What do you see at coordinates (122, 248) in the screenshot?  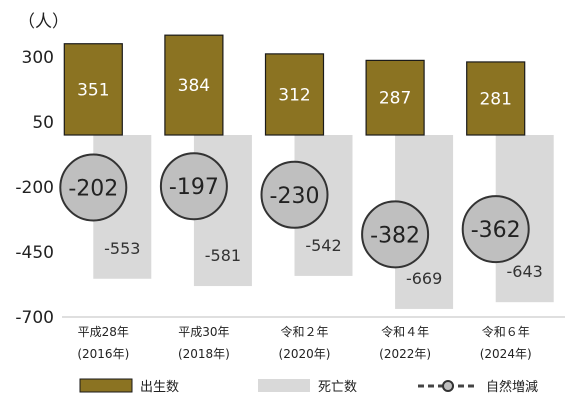 I see `death-value-label: -553` at bounding box center [122, 248].